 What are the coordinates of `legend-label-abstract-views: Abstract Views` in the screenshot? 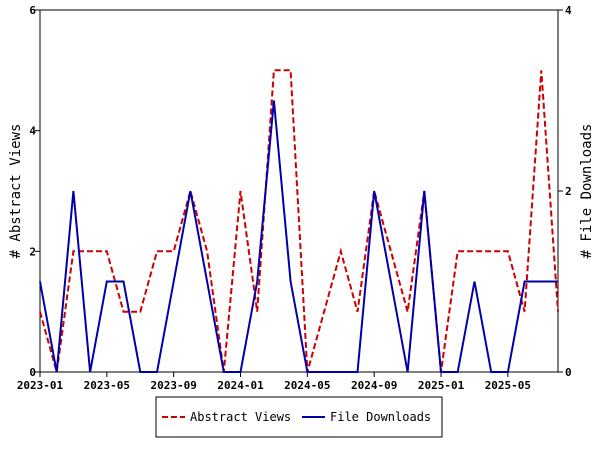 It's located at (240, 417).